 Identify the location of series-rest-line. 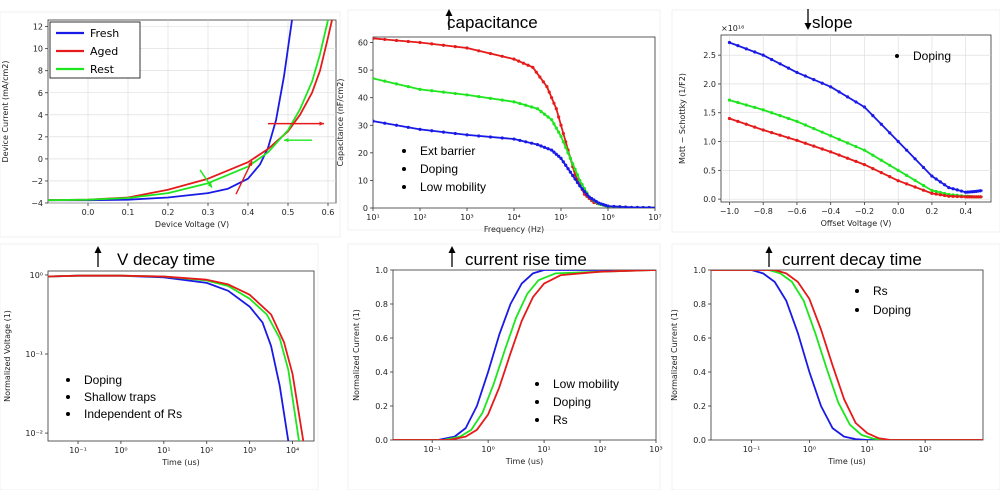
(188, 111).